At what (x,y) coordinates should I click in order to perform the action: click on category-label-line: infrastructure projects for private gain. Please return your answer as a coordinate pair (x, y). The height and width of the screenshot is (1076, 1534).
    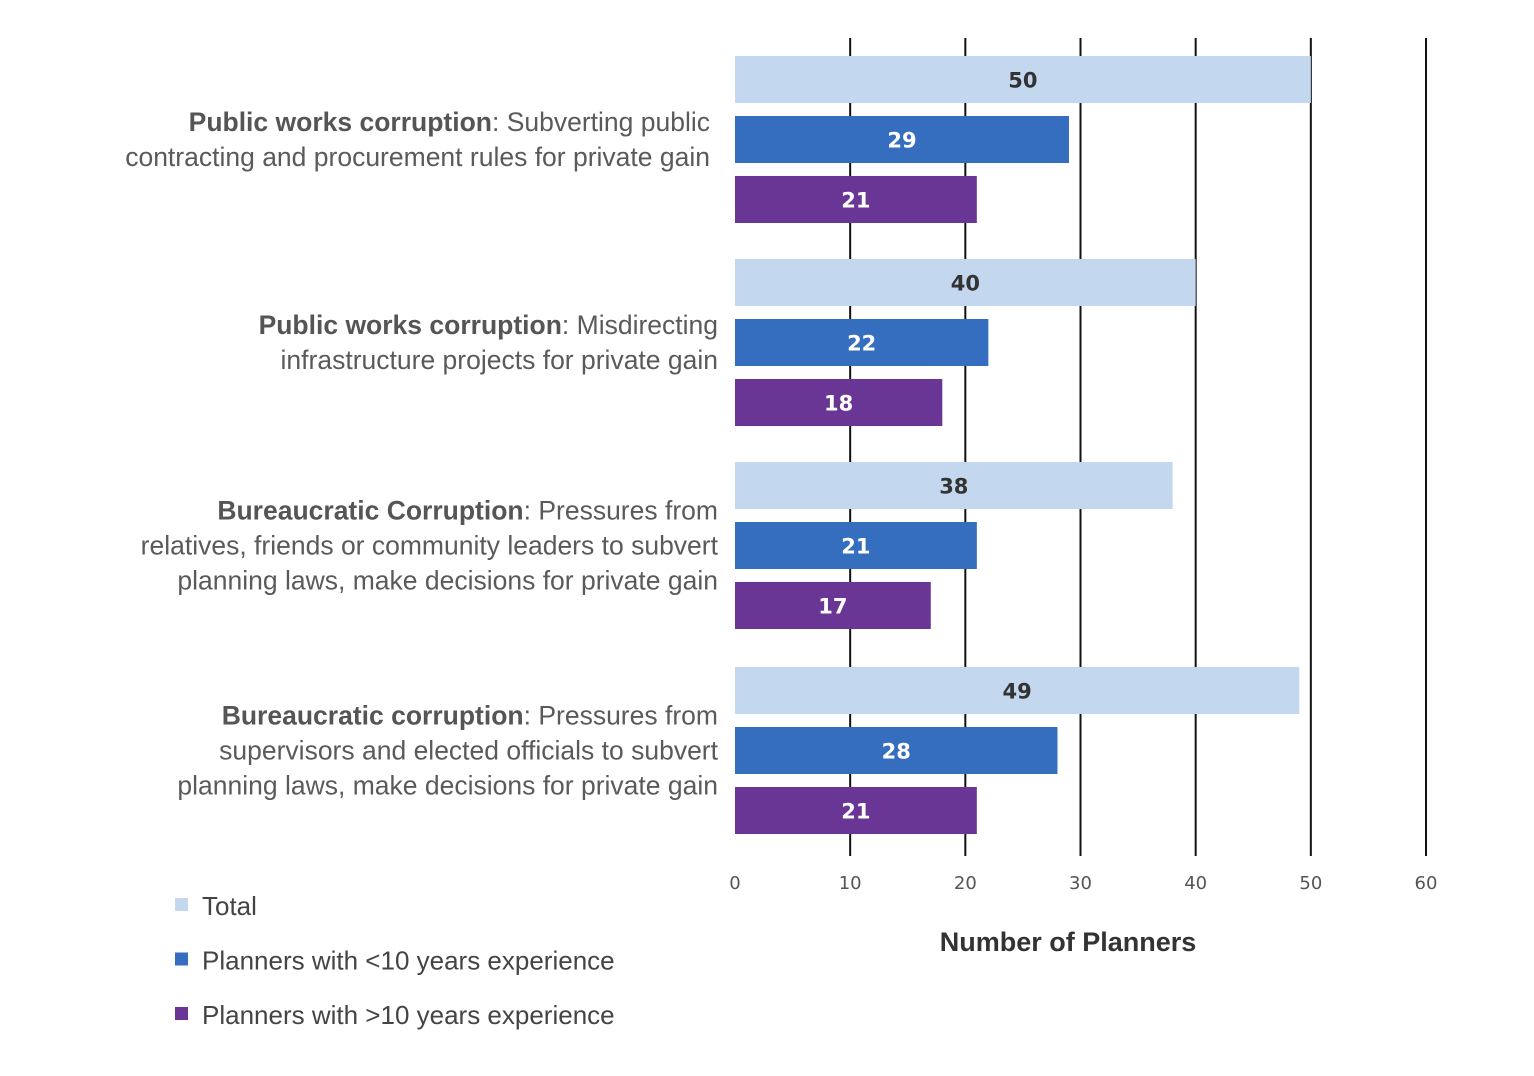
    Looking at the image, I should click on (499, 360).